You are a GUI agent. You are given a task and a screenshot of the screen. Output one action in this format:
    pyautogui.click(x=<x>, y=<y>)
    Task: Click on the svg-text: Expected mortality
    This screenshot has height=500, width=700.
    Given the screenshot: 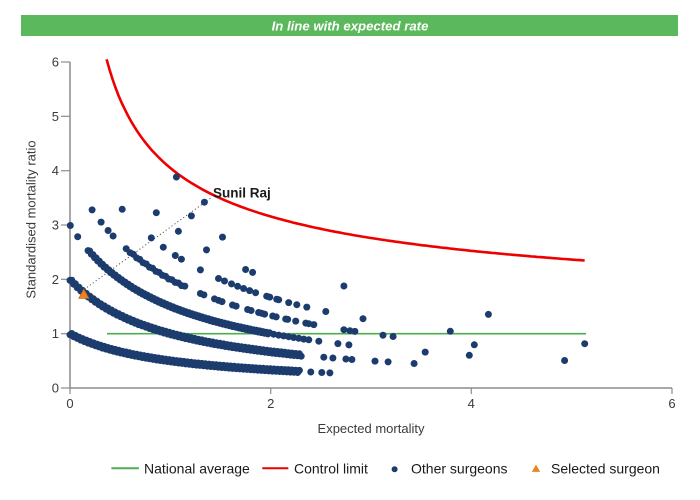 What is the action you would take?
    pyautogui.click(x=371, y=428)
    